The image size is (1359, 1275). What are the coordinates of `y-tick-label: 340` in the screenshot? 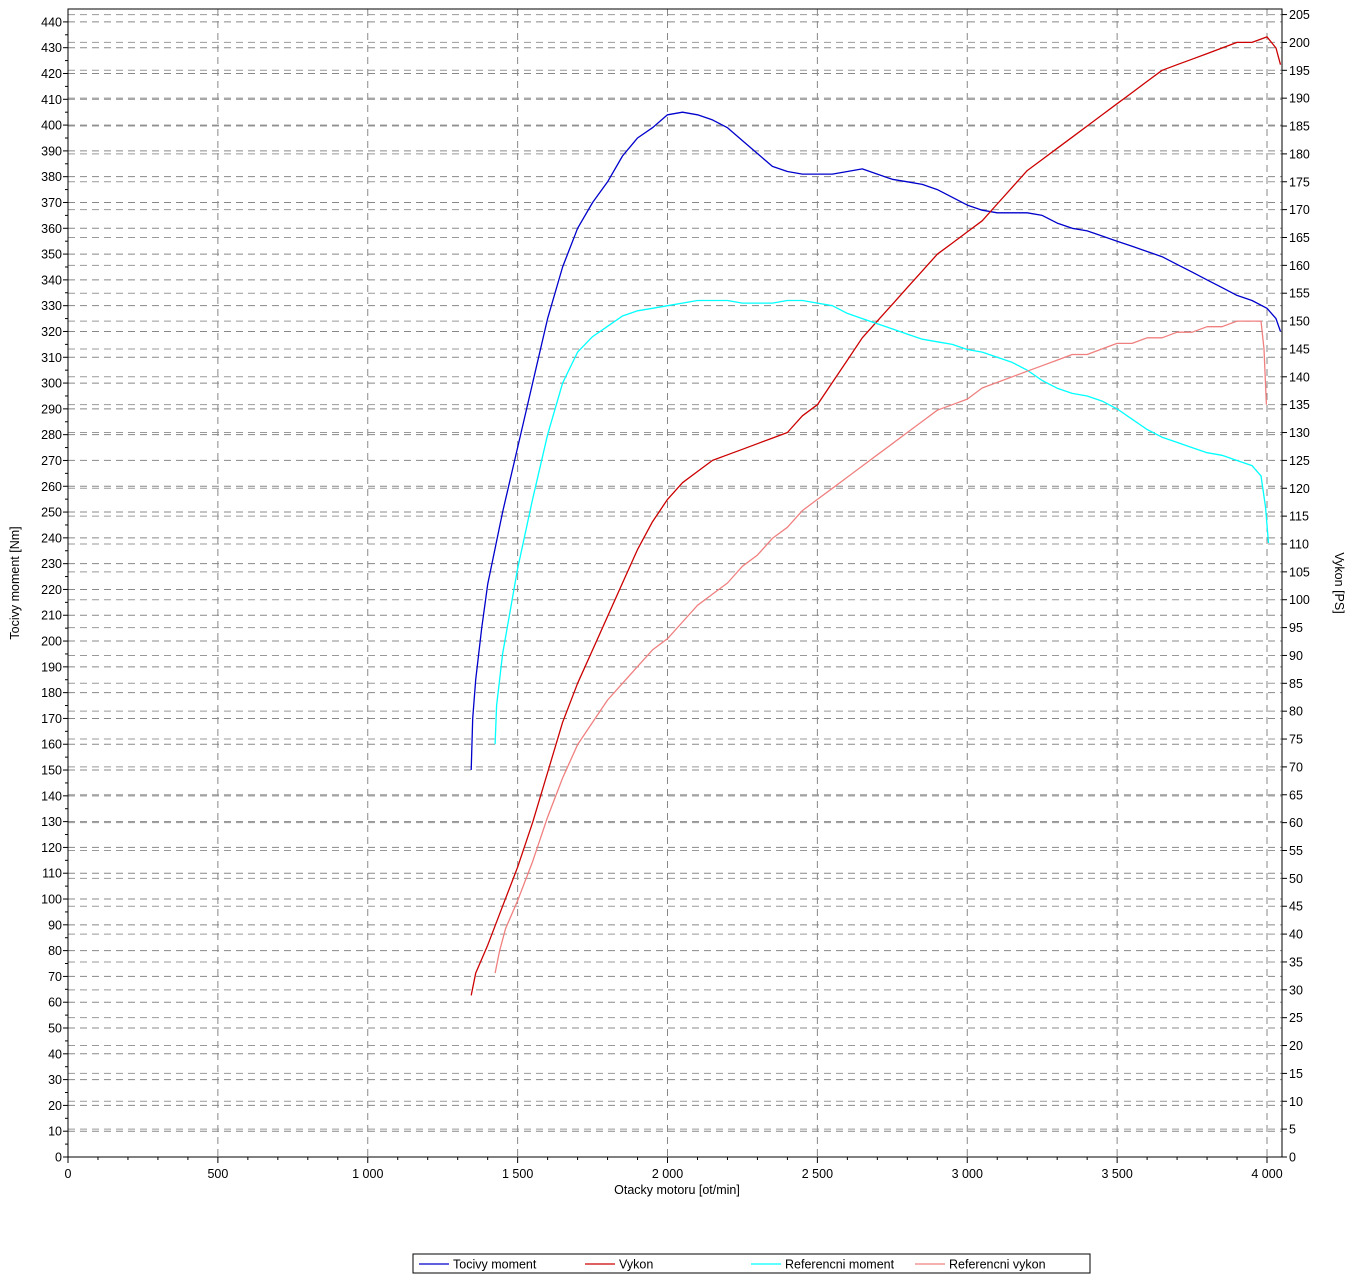 It's located at (51, 280).